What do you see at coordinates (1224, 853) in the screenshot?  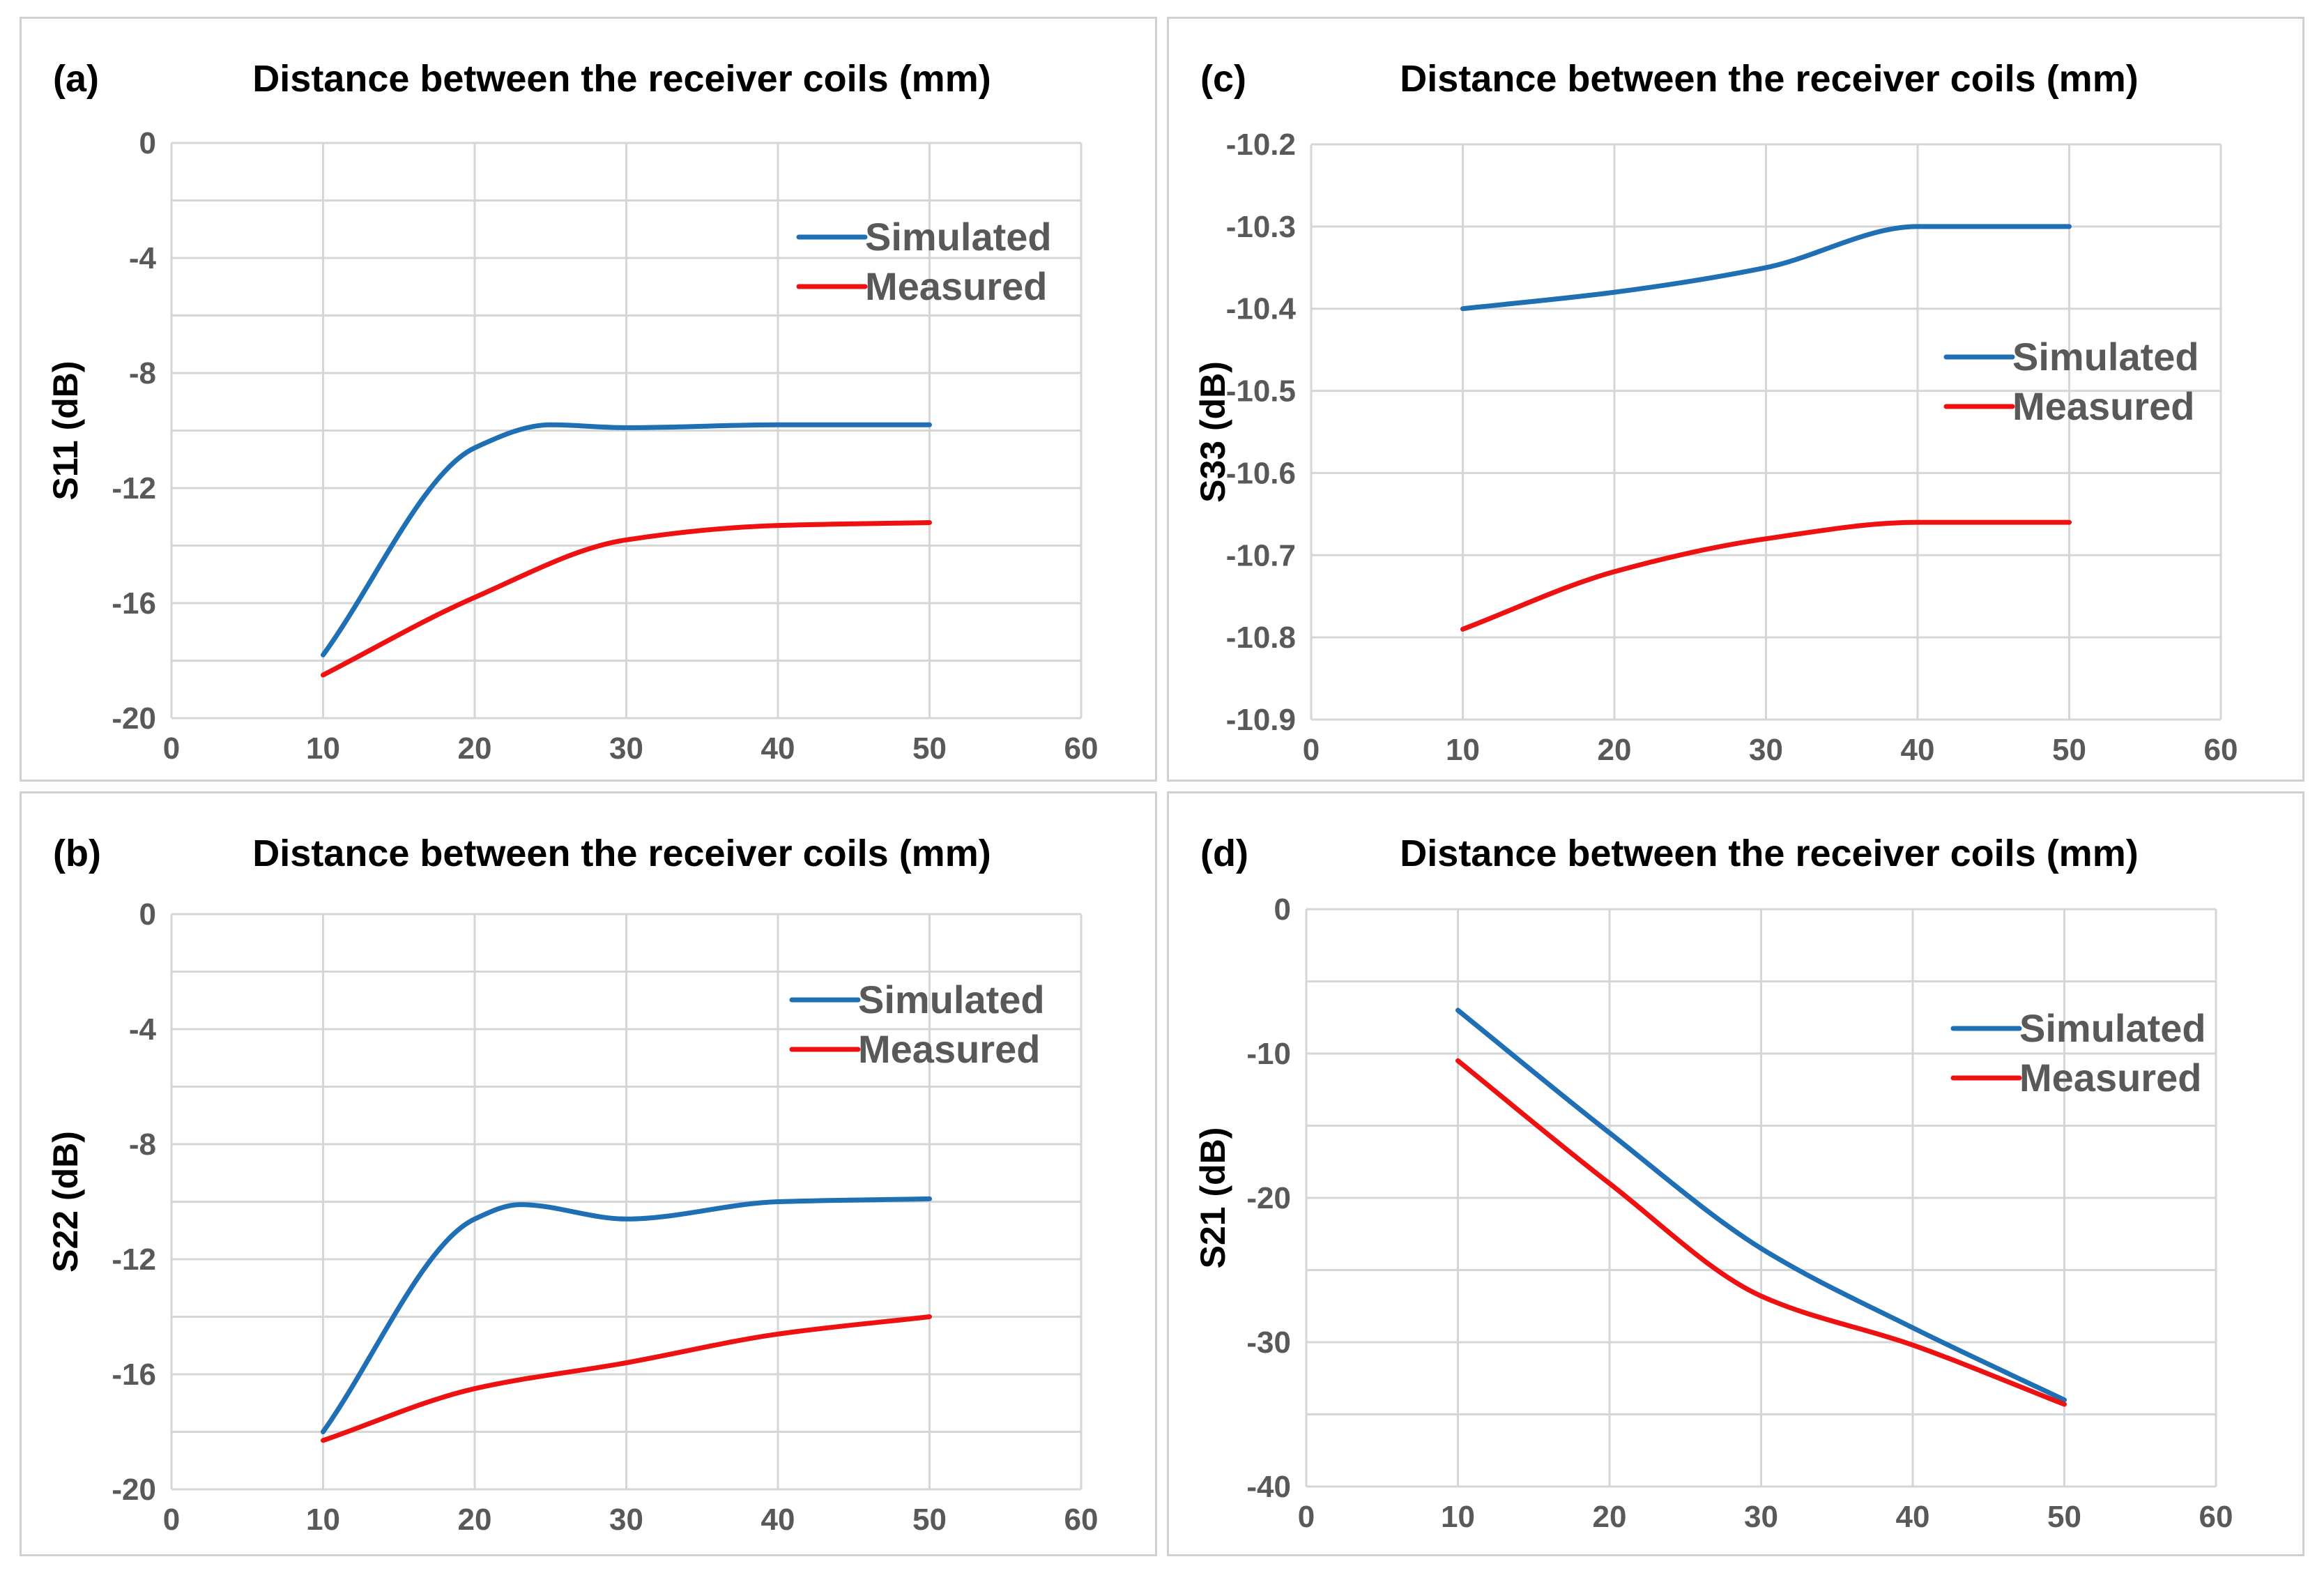 I see `panel-tag: (d)` at bounding box center [1224, 853].